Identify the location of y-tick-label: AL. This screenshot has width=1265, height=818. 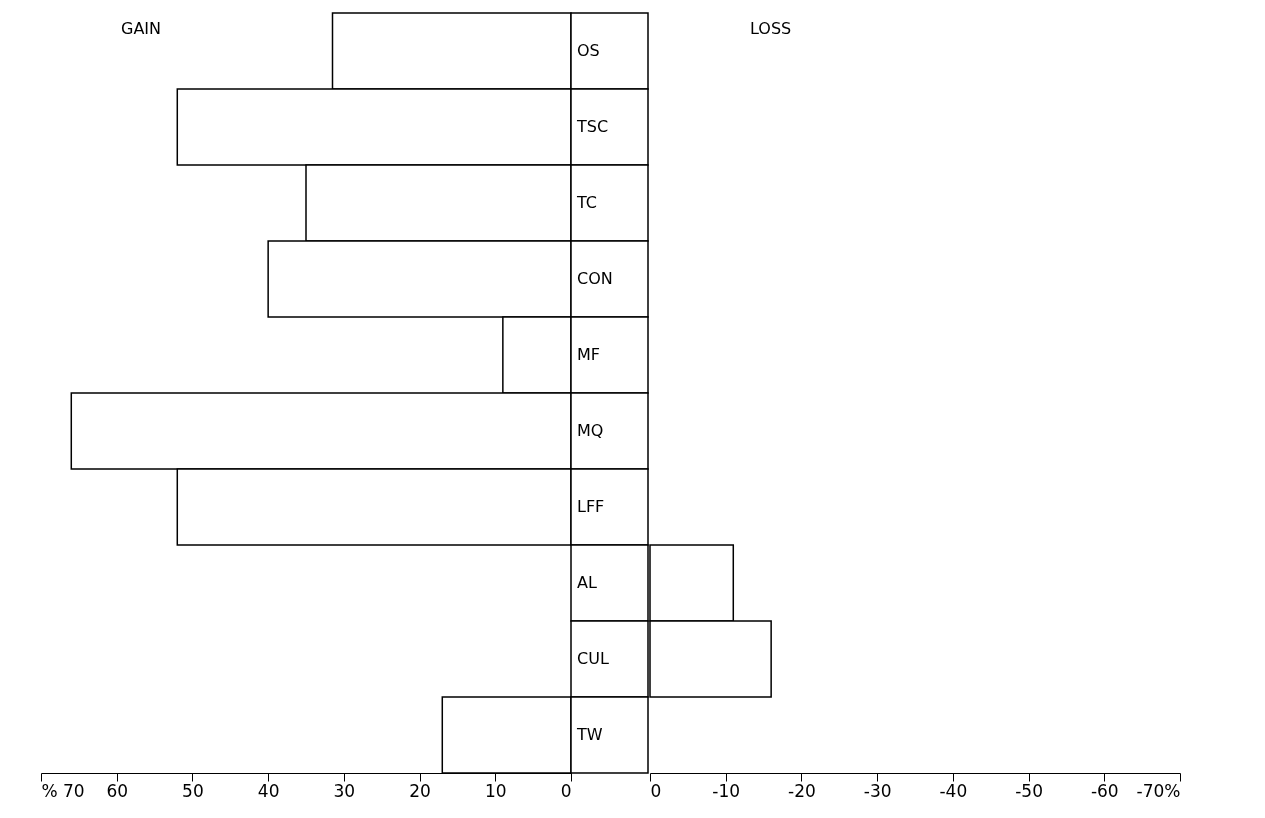
(587, 582).